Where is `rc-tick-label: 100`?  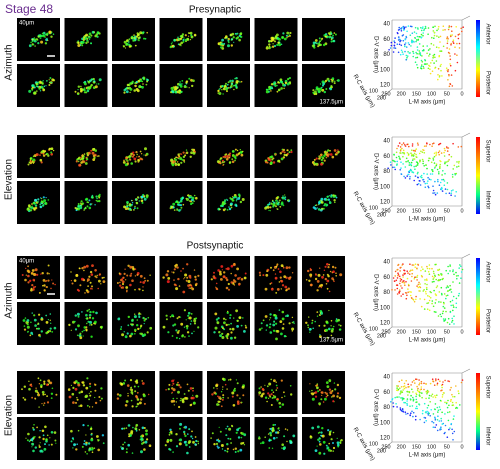 rc-tick-label: 100 is located at coordinates (373, 444).